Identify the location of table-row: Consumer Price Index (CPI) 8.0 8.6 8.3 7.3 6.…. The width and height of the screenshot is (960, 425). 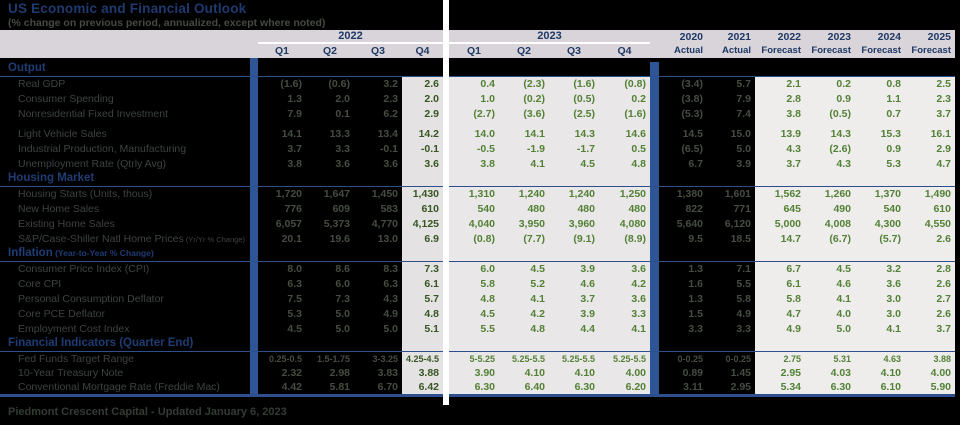
(477, 269).